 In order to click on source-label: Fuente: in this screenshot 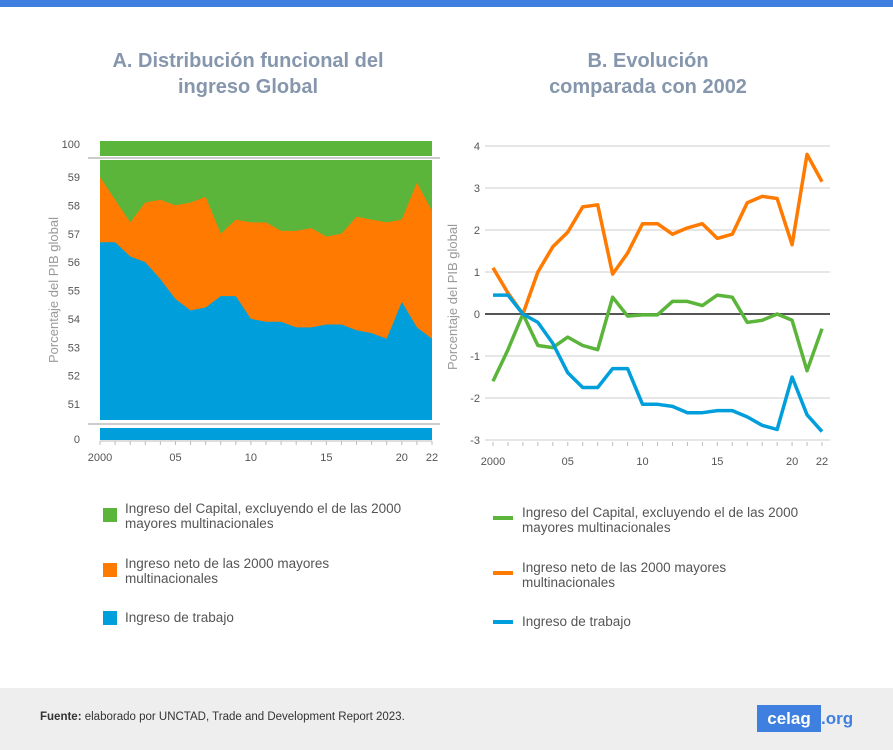, I will do `click(61, 717)`.